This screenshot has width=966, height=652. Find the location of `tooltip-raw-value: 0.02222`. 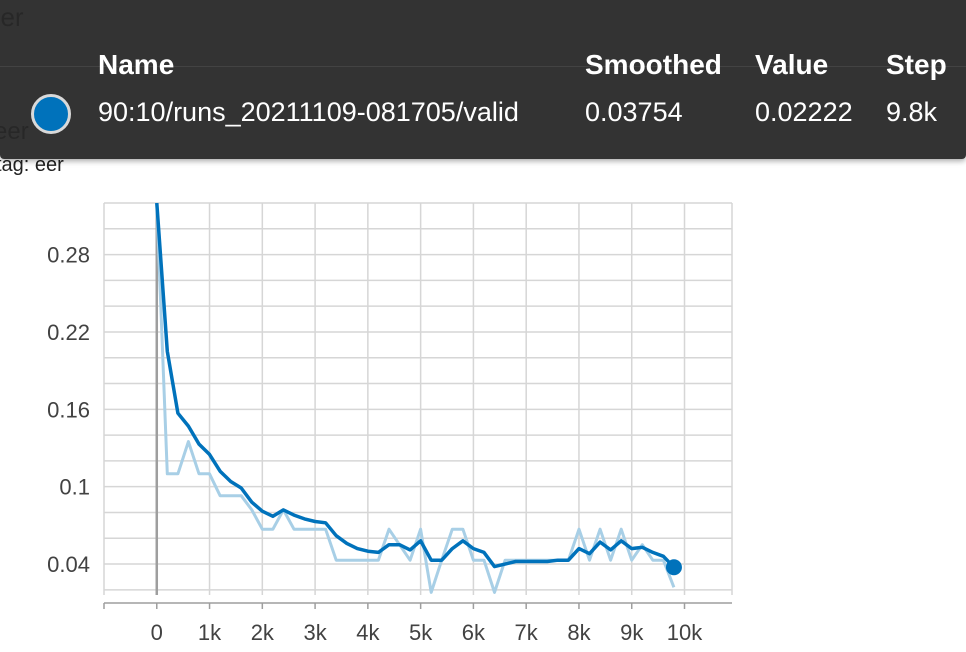

tooltip-raw-value: 0.02222 is located at coordinates (804, 112).